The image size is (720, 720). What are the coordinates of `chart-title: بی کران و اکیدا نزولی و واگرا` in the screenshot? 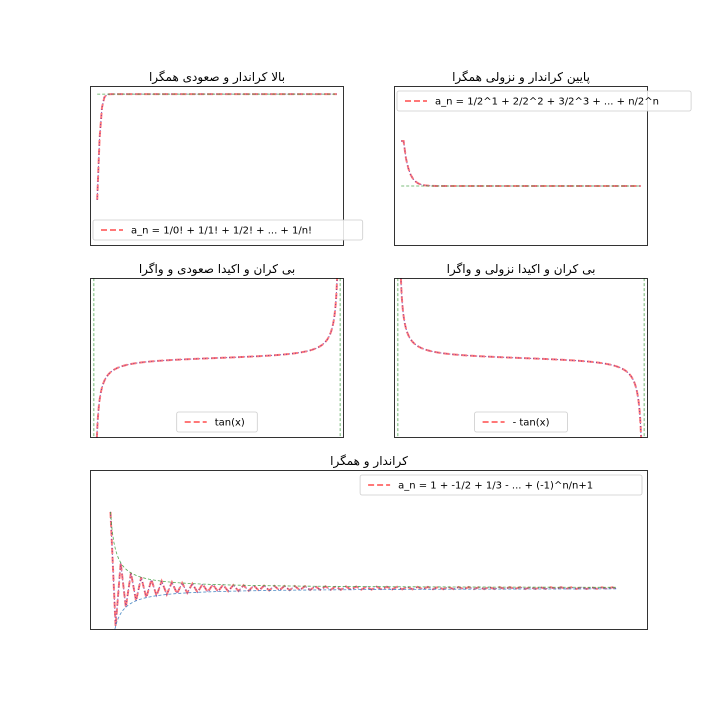 It's located at (521, 269).